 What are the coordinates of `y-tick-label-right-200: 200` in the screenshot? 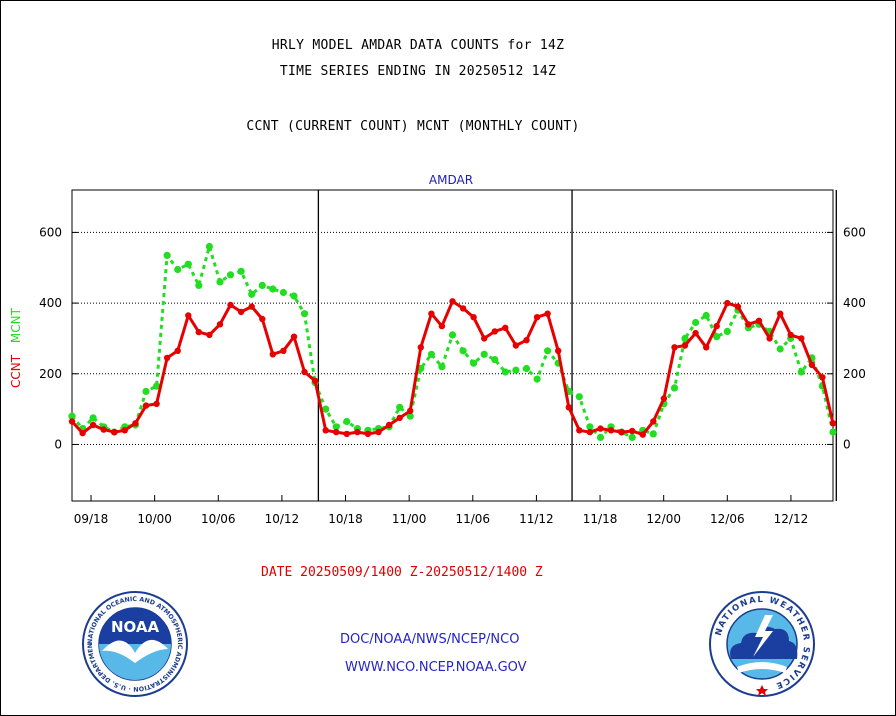 It's located at (854, 374).